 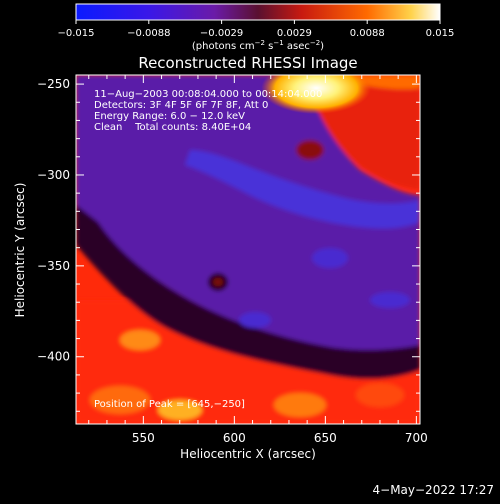 What do you see at coordinates (172, 127) in the screenshot?
I see `info-line-clean: Clean Total counts: 8.40E+04` at bounding box center [172, 127].